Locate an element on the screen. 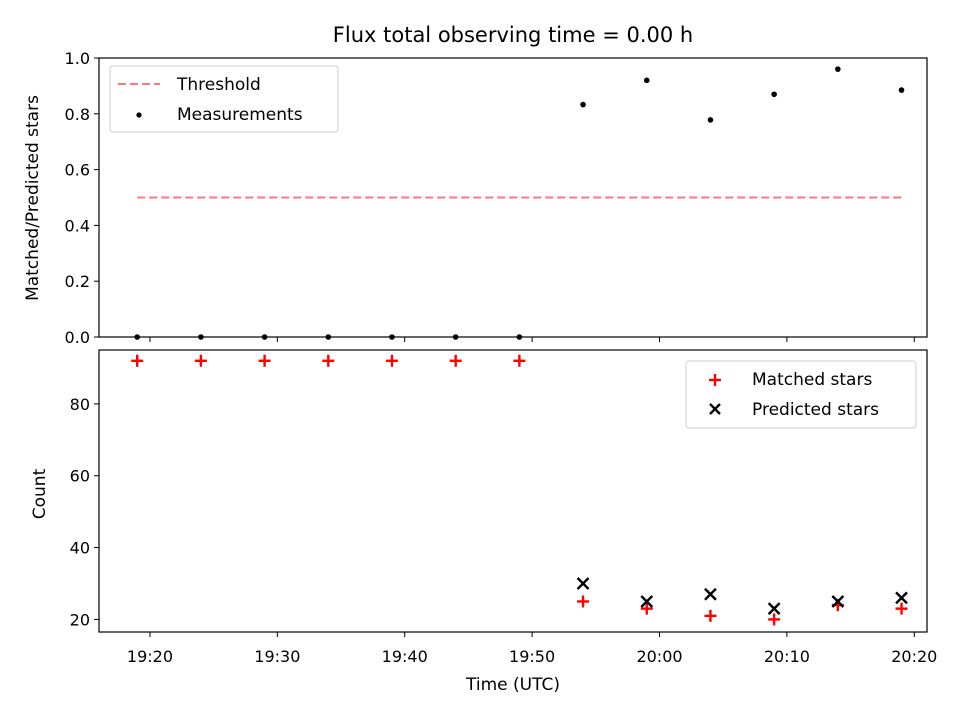  measurements-legend-label: Measurements is located at coordinates (240, 115).